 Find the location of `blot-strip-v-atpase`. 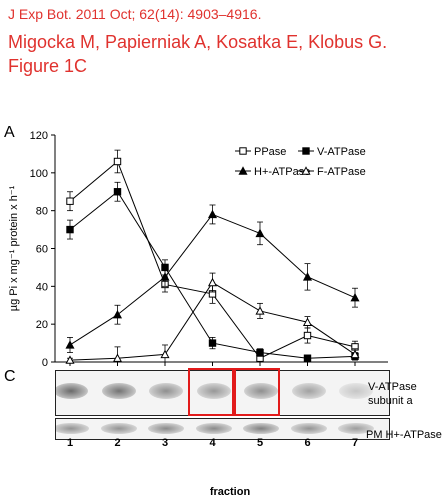

blot-strip-v-atpase is located at coordinates (222, 393).